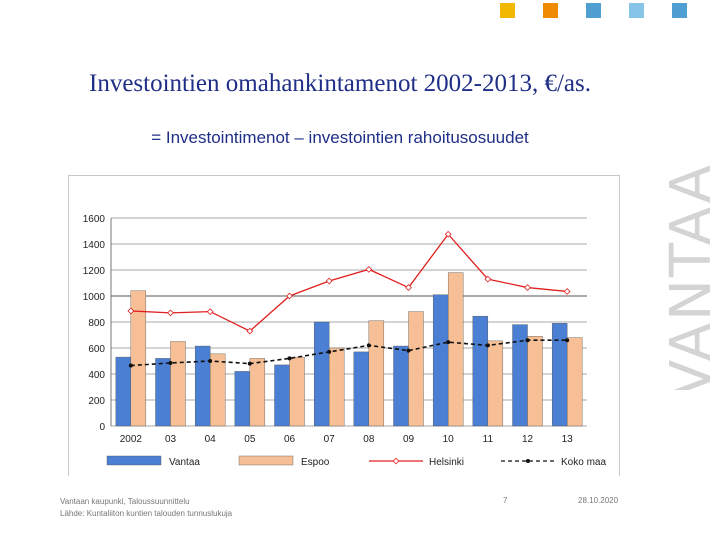  What do you see at coordinates (449, 439) in the screenshot?
I see `x-tick-label: 10` at bounding box center [449, 439].